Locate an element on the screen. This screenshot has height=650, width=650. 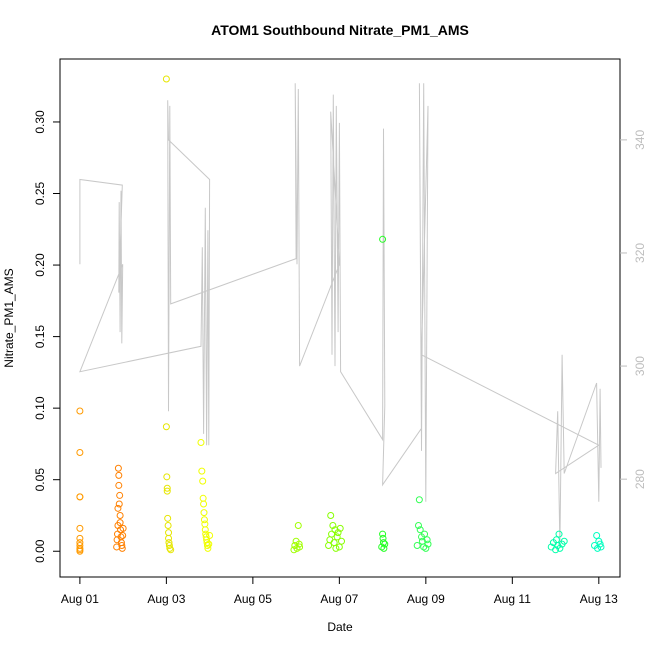
y-tick-label: 0.15 is located at coordinates (40, 337).